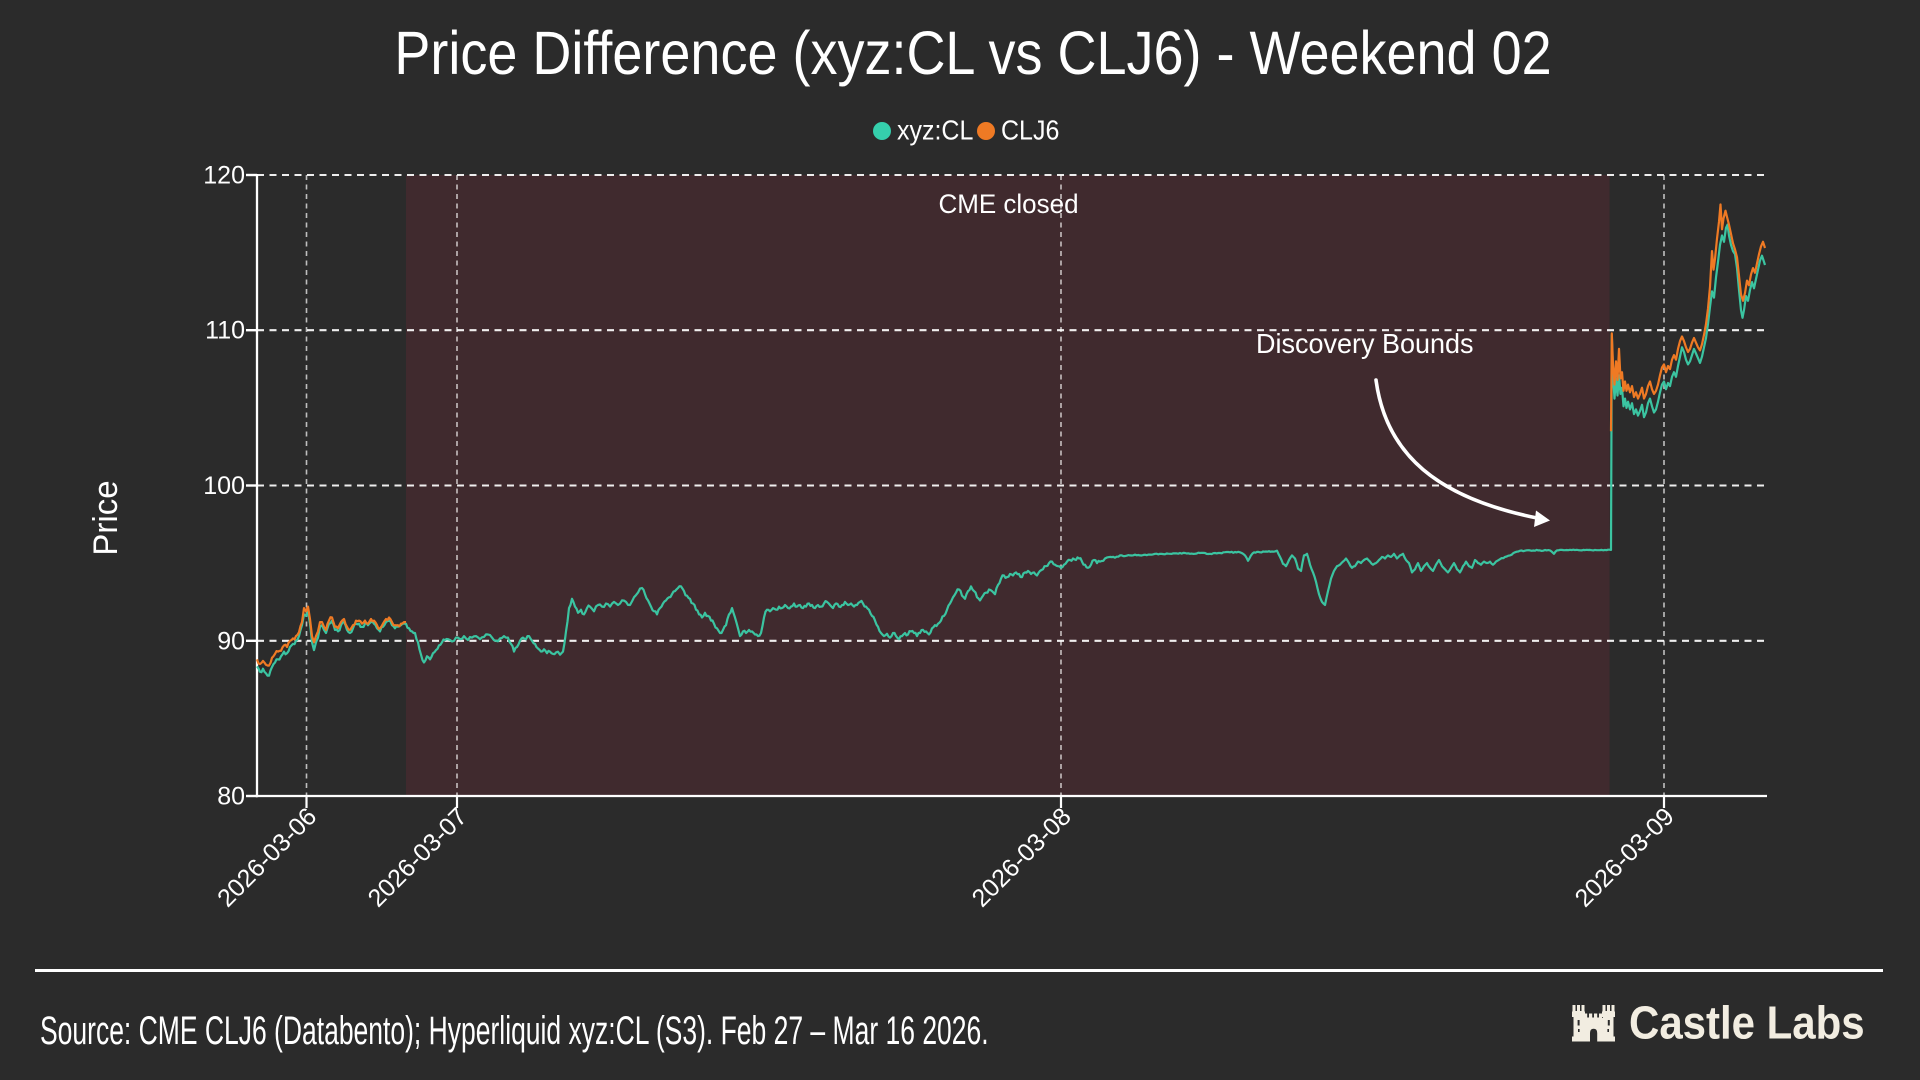  What do you see at coordinates (1365, 343) in the screenshot?
I see `svg-text: Discovery Bounds` at bounding box center [1365, 343].